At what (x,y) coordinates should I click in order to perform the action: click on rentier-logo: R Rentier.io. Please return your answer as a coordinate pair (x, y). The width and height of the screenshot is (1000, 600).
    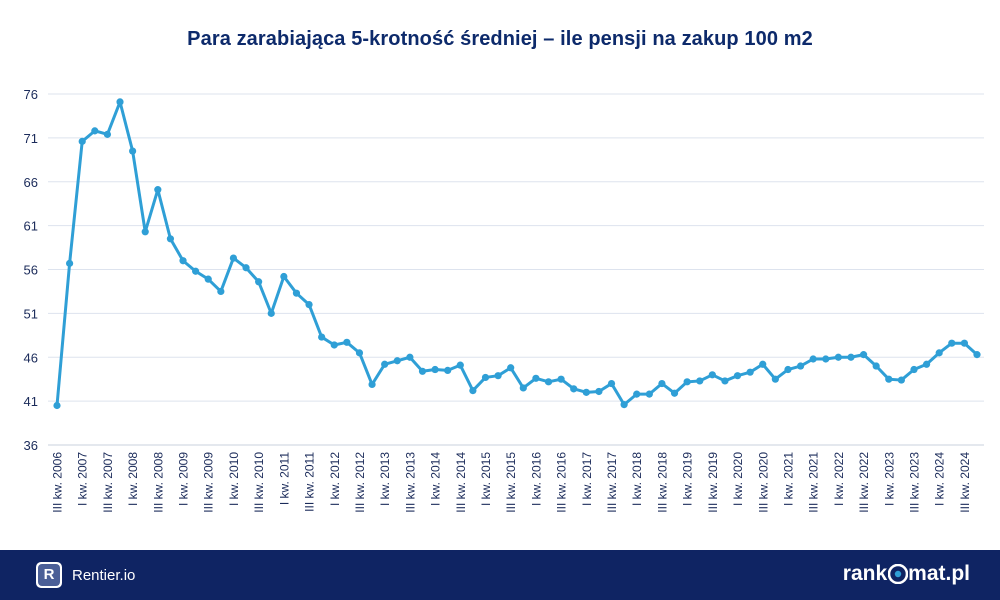
    Looking at the image, I should click on (85, 575).